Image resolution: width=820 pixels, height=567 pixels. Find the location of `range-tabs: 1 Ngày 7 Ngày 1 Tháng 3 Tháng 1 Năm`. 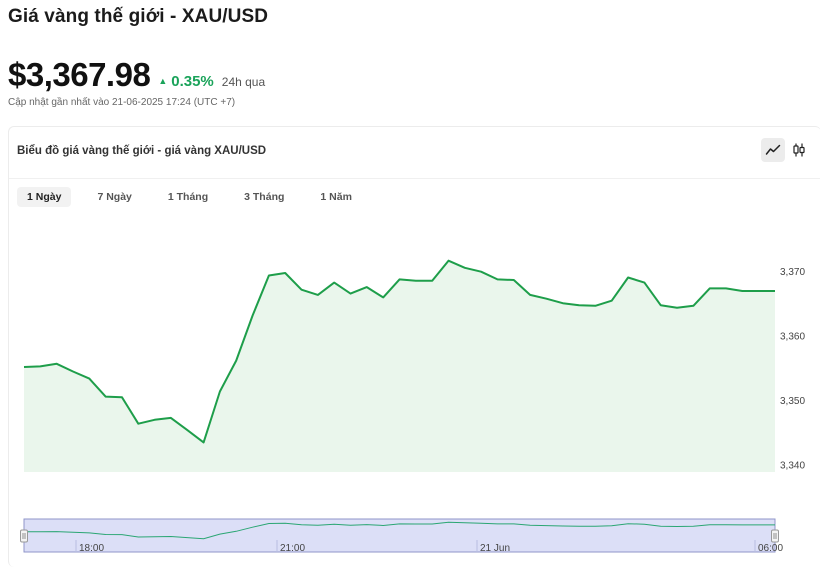

range-tabs: 1 Ngày 7 Ngày 1 Tháng 3 Tháng 1 Năm is located at coordinates (197, 197).